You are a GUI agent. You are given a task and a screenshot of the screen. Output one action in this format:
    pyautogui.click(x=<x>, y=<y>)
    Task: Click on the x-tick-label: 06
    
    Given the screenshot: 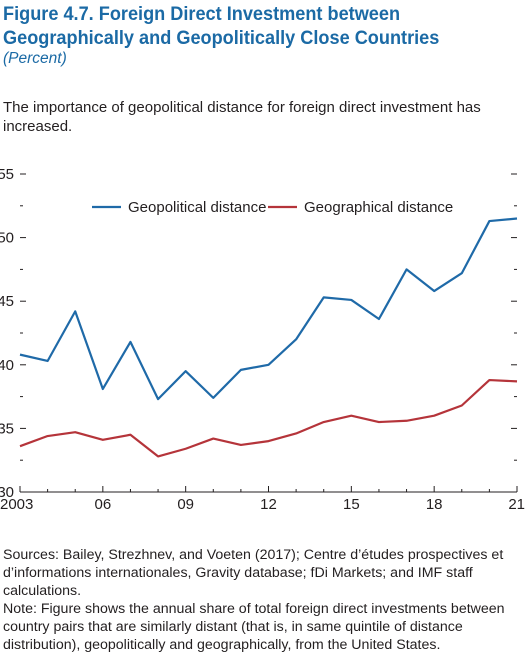 What is the action you would take?
    pyautogui.click(x=102, y=504)
    